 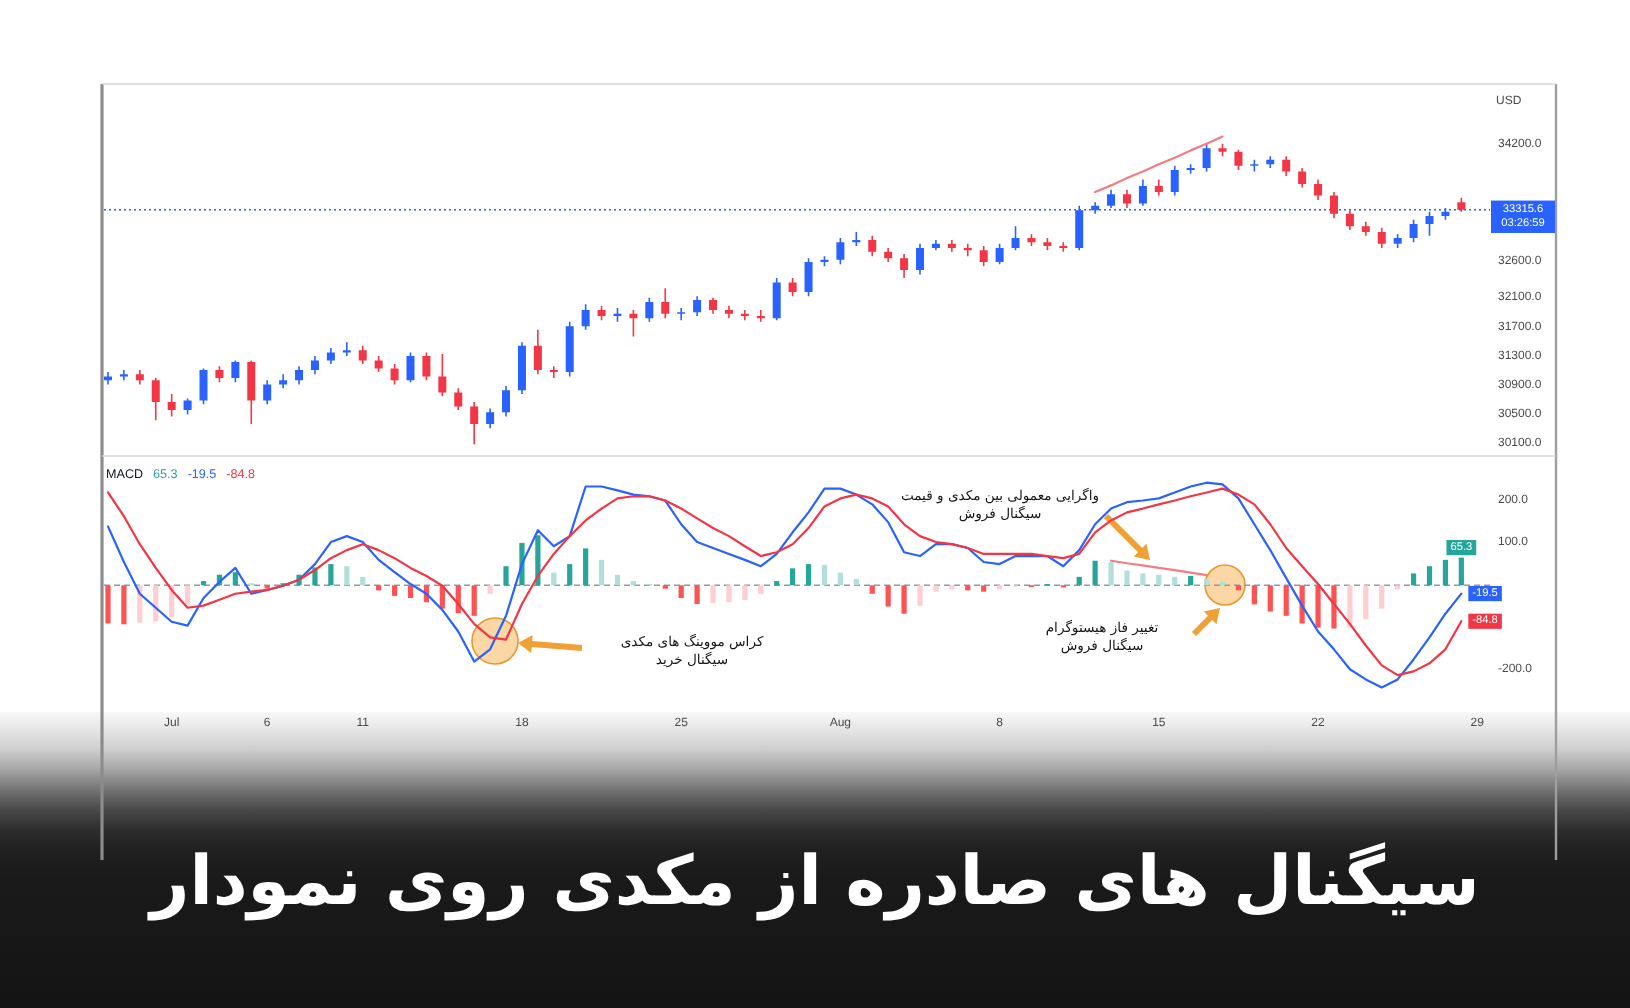 I want to click on text: سیگنال های صادره از مکدی روی نمودار, so click(x=813, y=882).